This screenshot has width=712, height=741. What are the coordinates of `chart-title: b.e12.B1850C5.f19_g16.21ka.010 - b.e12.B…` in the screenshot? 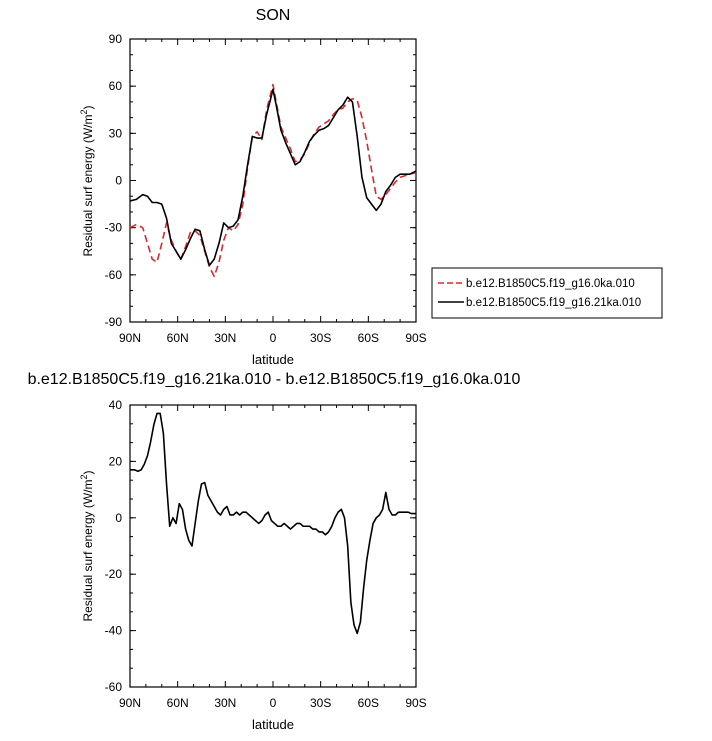 It's located at (274, 379).